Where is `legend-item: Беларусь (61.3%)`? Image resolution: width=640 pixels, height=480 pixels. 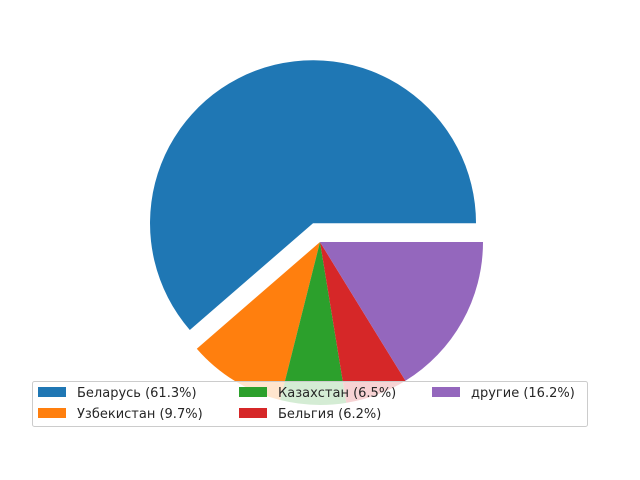 legend-item: Беларусь (61.3%) is located at coordinates (117, 393).